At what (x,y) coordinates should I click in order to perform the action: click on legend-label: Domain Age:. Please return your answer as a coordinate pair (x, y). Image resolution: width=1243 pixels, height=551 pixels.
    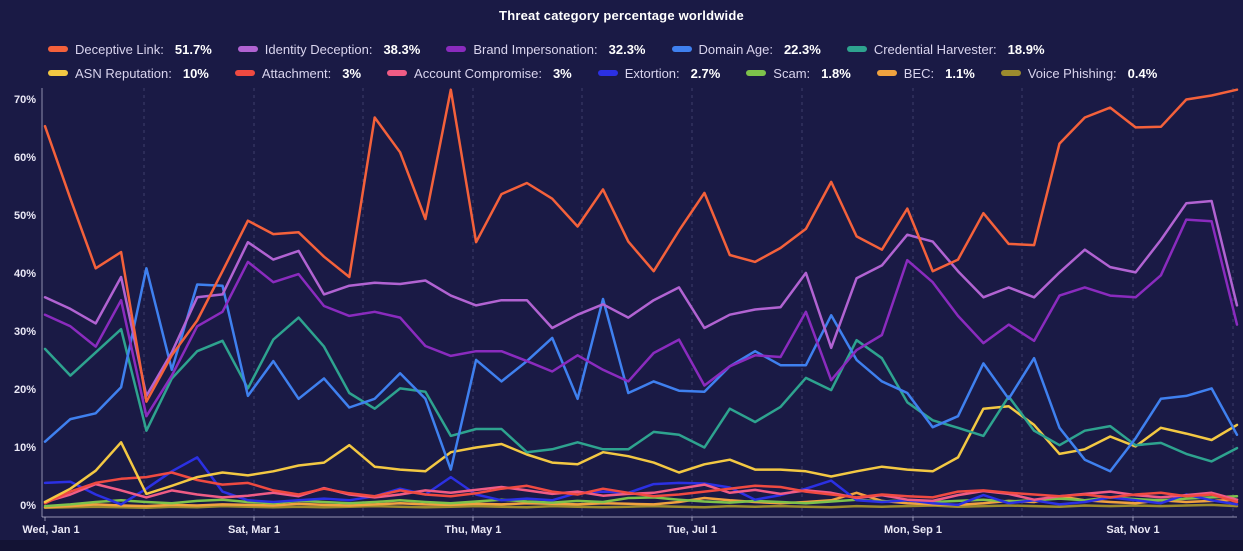
    Looking at the image, I should click on (735, 49).